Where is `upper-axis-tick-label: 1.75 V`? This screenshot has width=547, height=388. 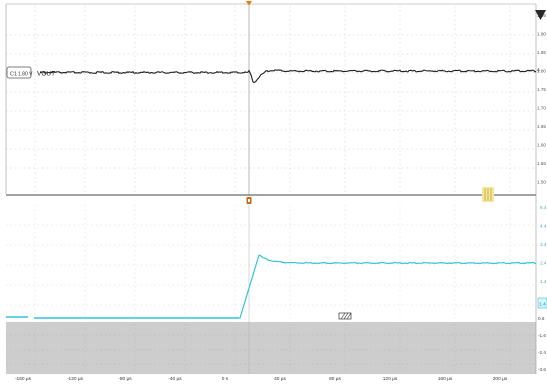 upper-axis-tick-label: 1.75 V is located at coordinates (542, 89).